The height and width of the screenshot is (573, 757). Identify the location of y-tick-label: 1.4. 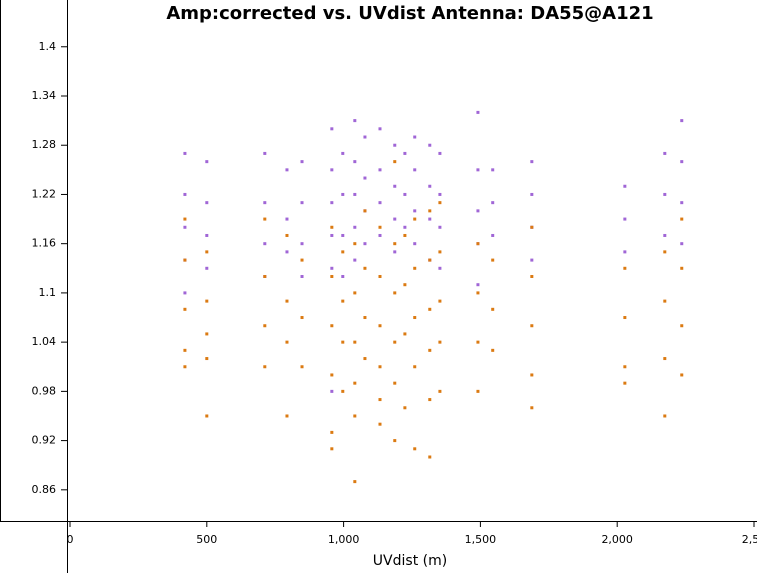
(48, 46).